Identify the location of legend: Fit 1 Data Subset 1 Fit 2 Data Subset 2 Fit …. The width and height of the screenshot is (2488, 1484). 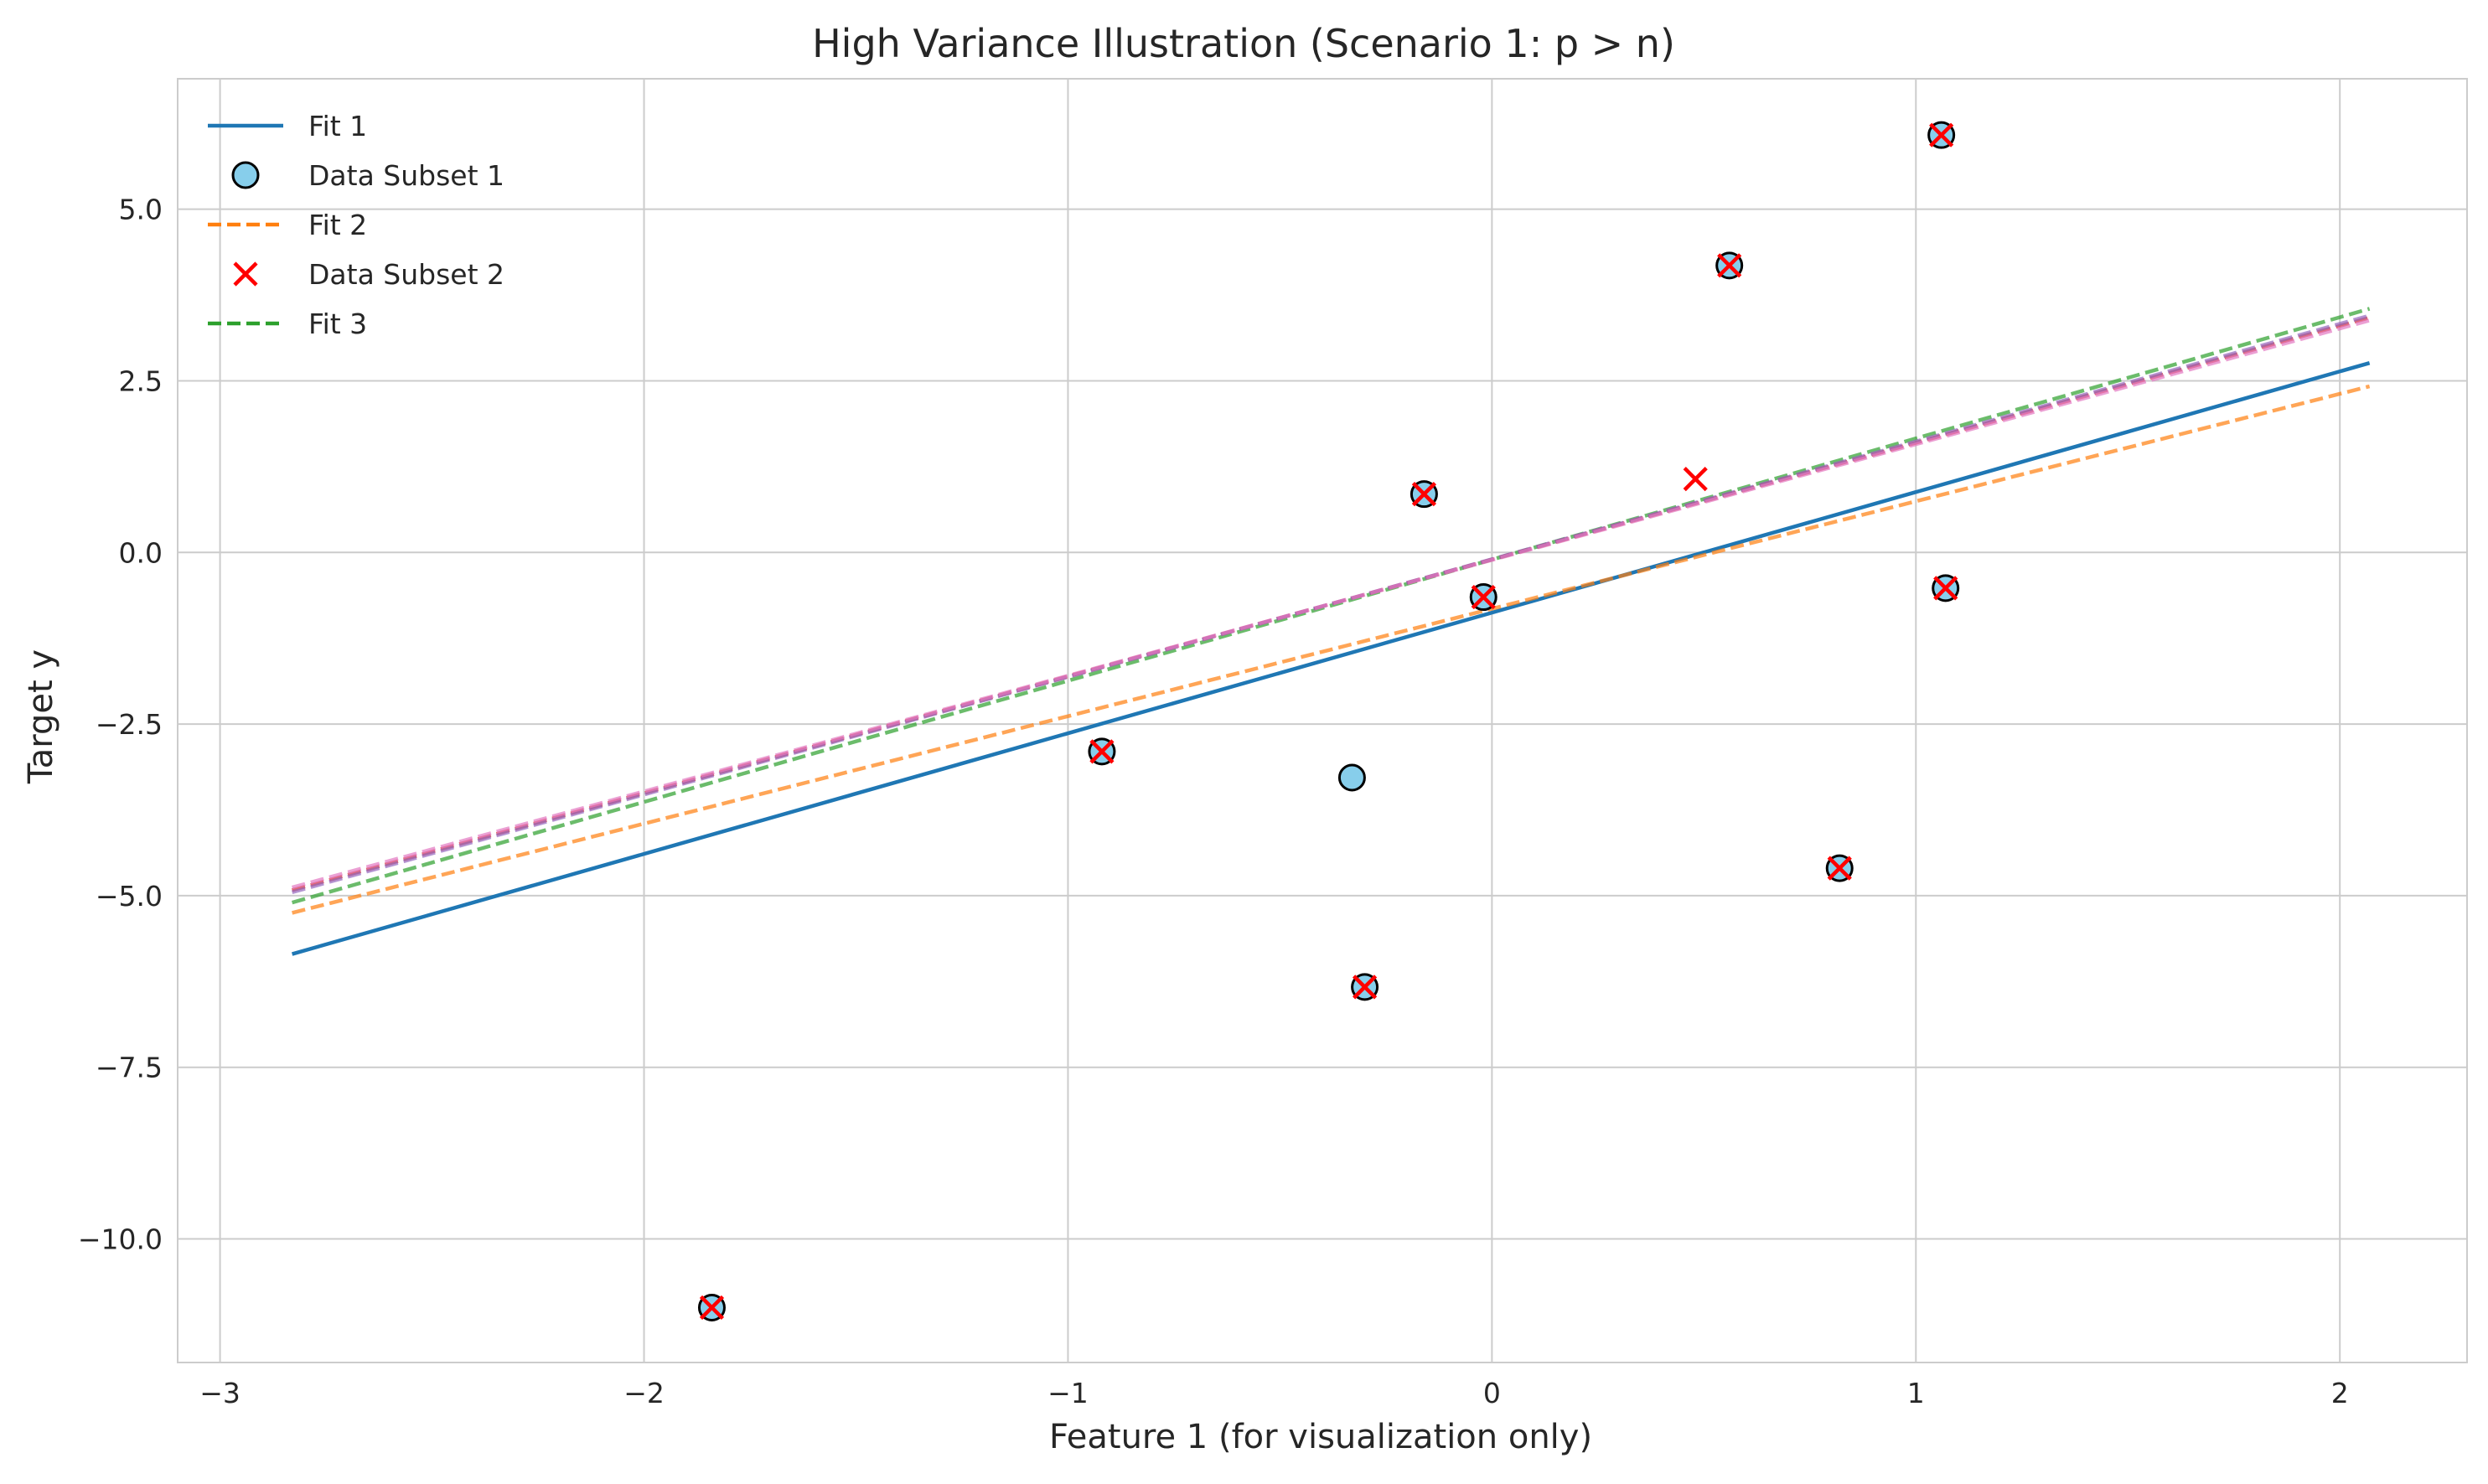
(356, 225).